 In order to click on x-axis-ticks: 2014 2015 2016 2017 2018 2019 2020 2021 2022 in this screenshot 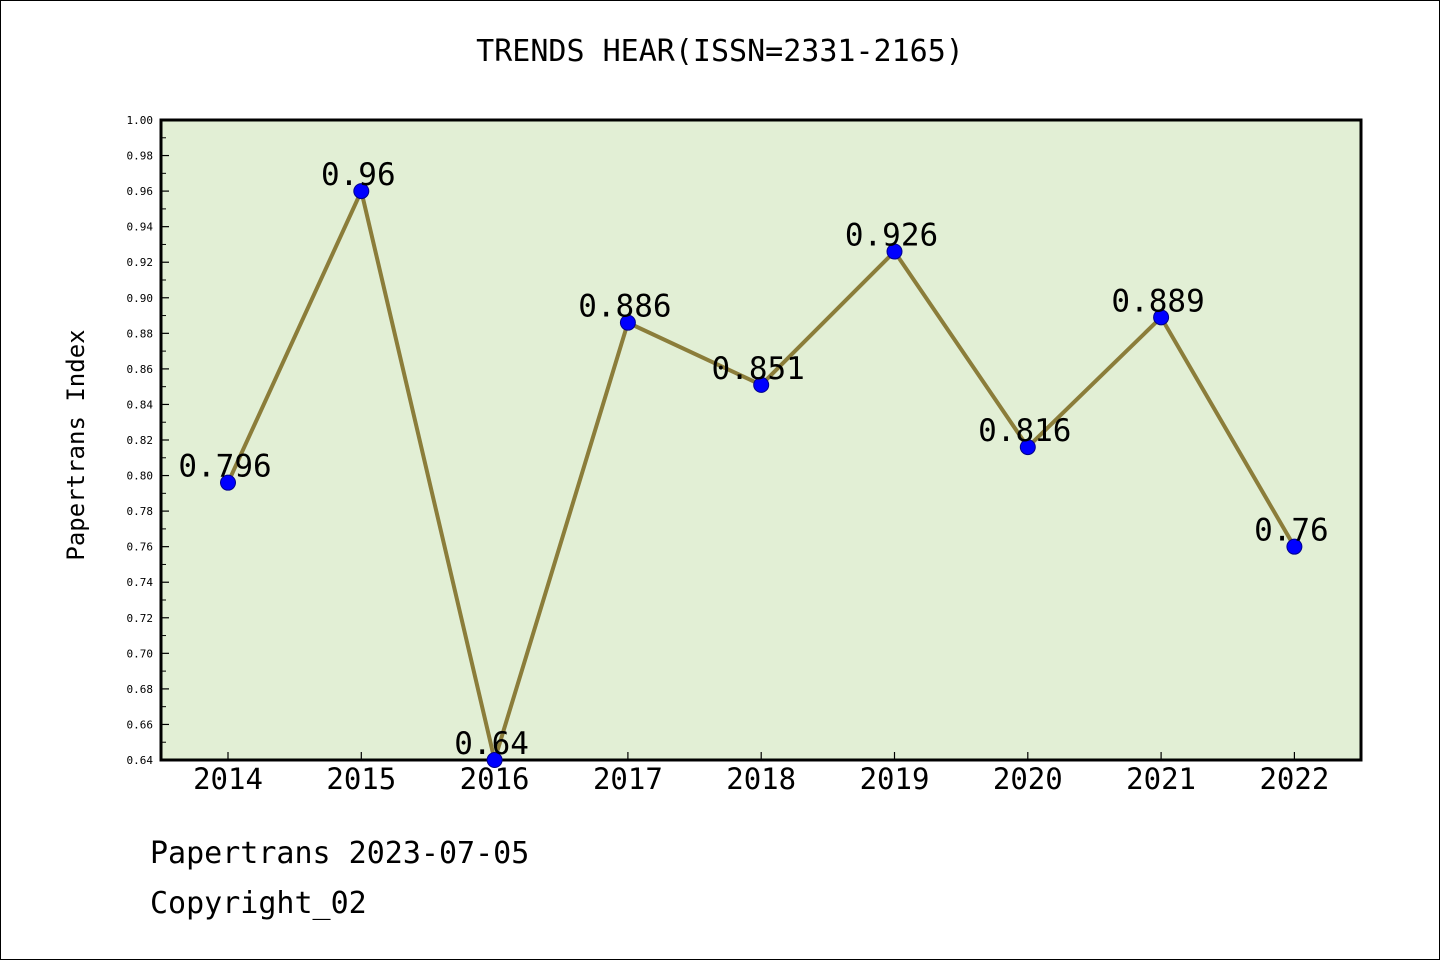, I will do `click(761, 774)`.